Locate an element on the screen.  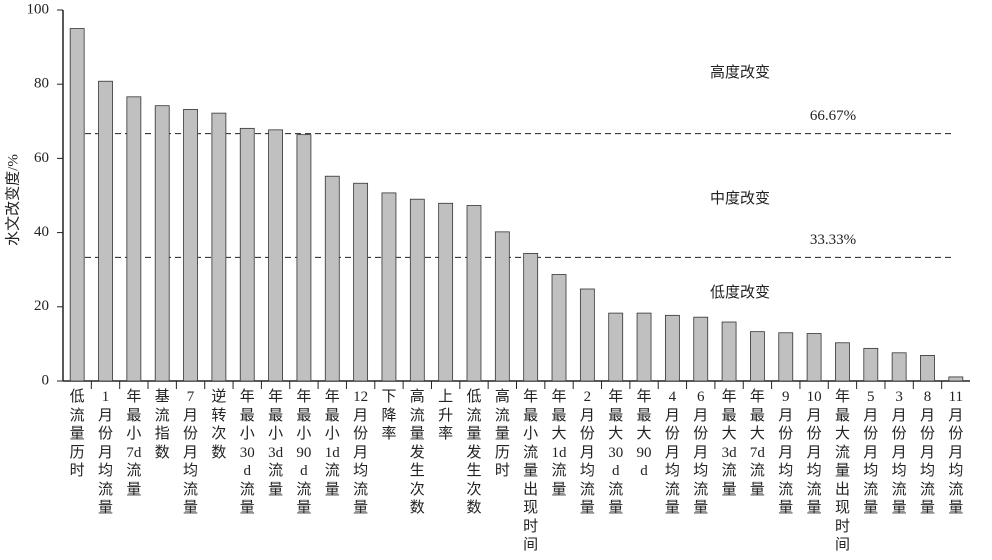
x-tick-label: 年最大7d流量 is located at coordinates (757, 443).